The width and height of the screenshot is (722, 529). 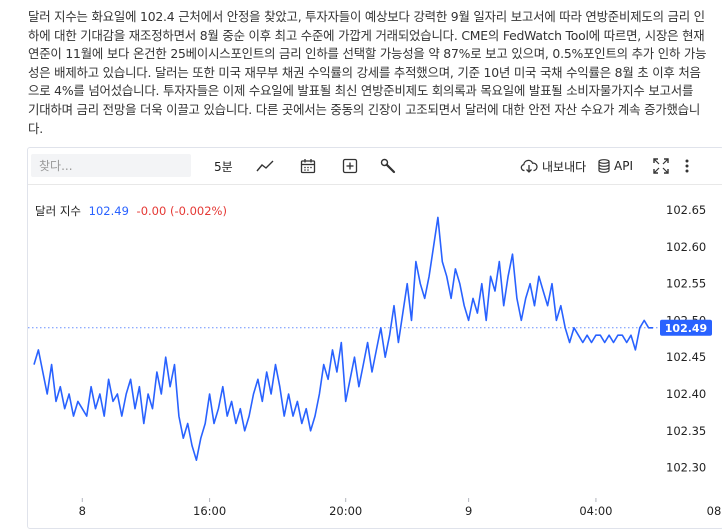 What do you see at coordinates (595, 511) in the screenshot?
I see `x-tick-label: 04:00` at bounding box center [595, 511].